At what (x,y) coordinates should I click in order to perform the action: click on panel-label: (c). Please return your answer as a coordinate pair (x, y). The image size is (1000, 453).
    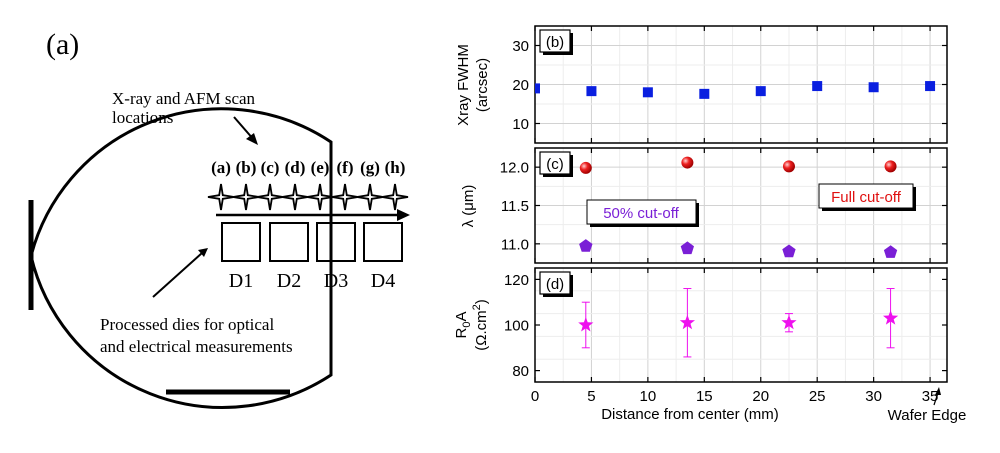
    Looking at the image, I should click on (555, 164).